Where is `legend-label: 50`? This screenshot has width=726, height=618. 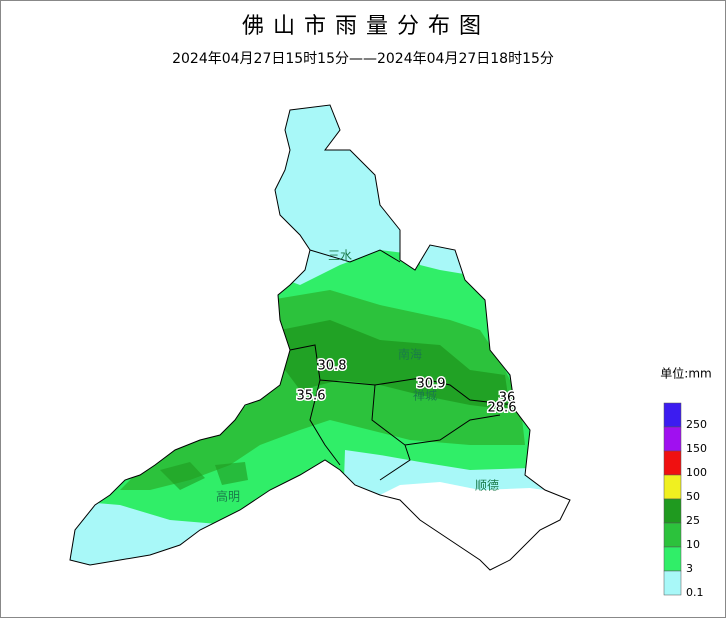
legend-label: 50 is located at coordinates (693, 496).